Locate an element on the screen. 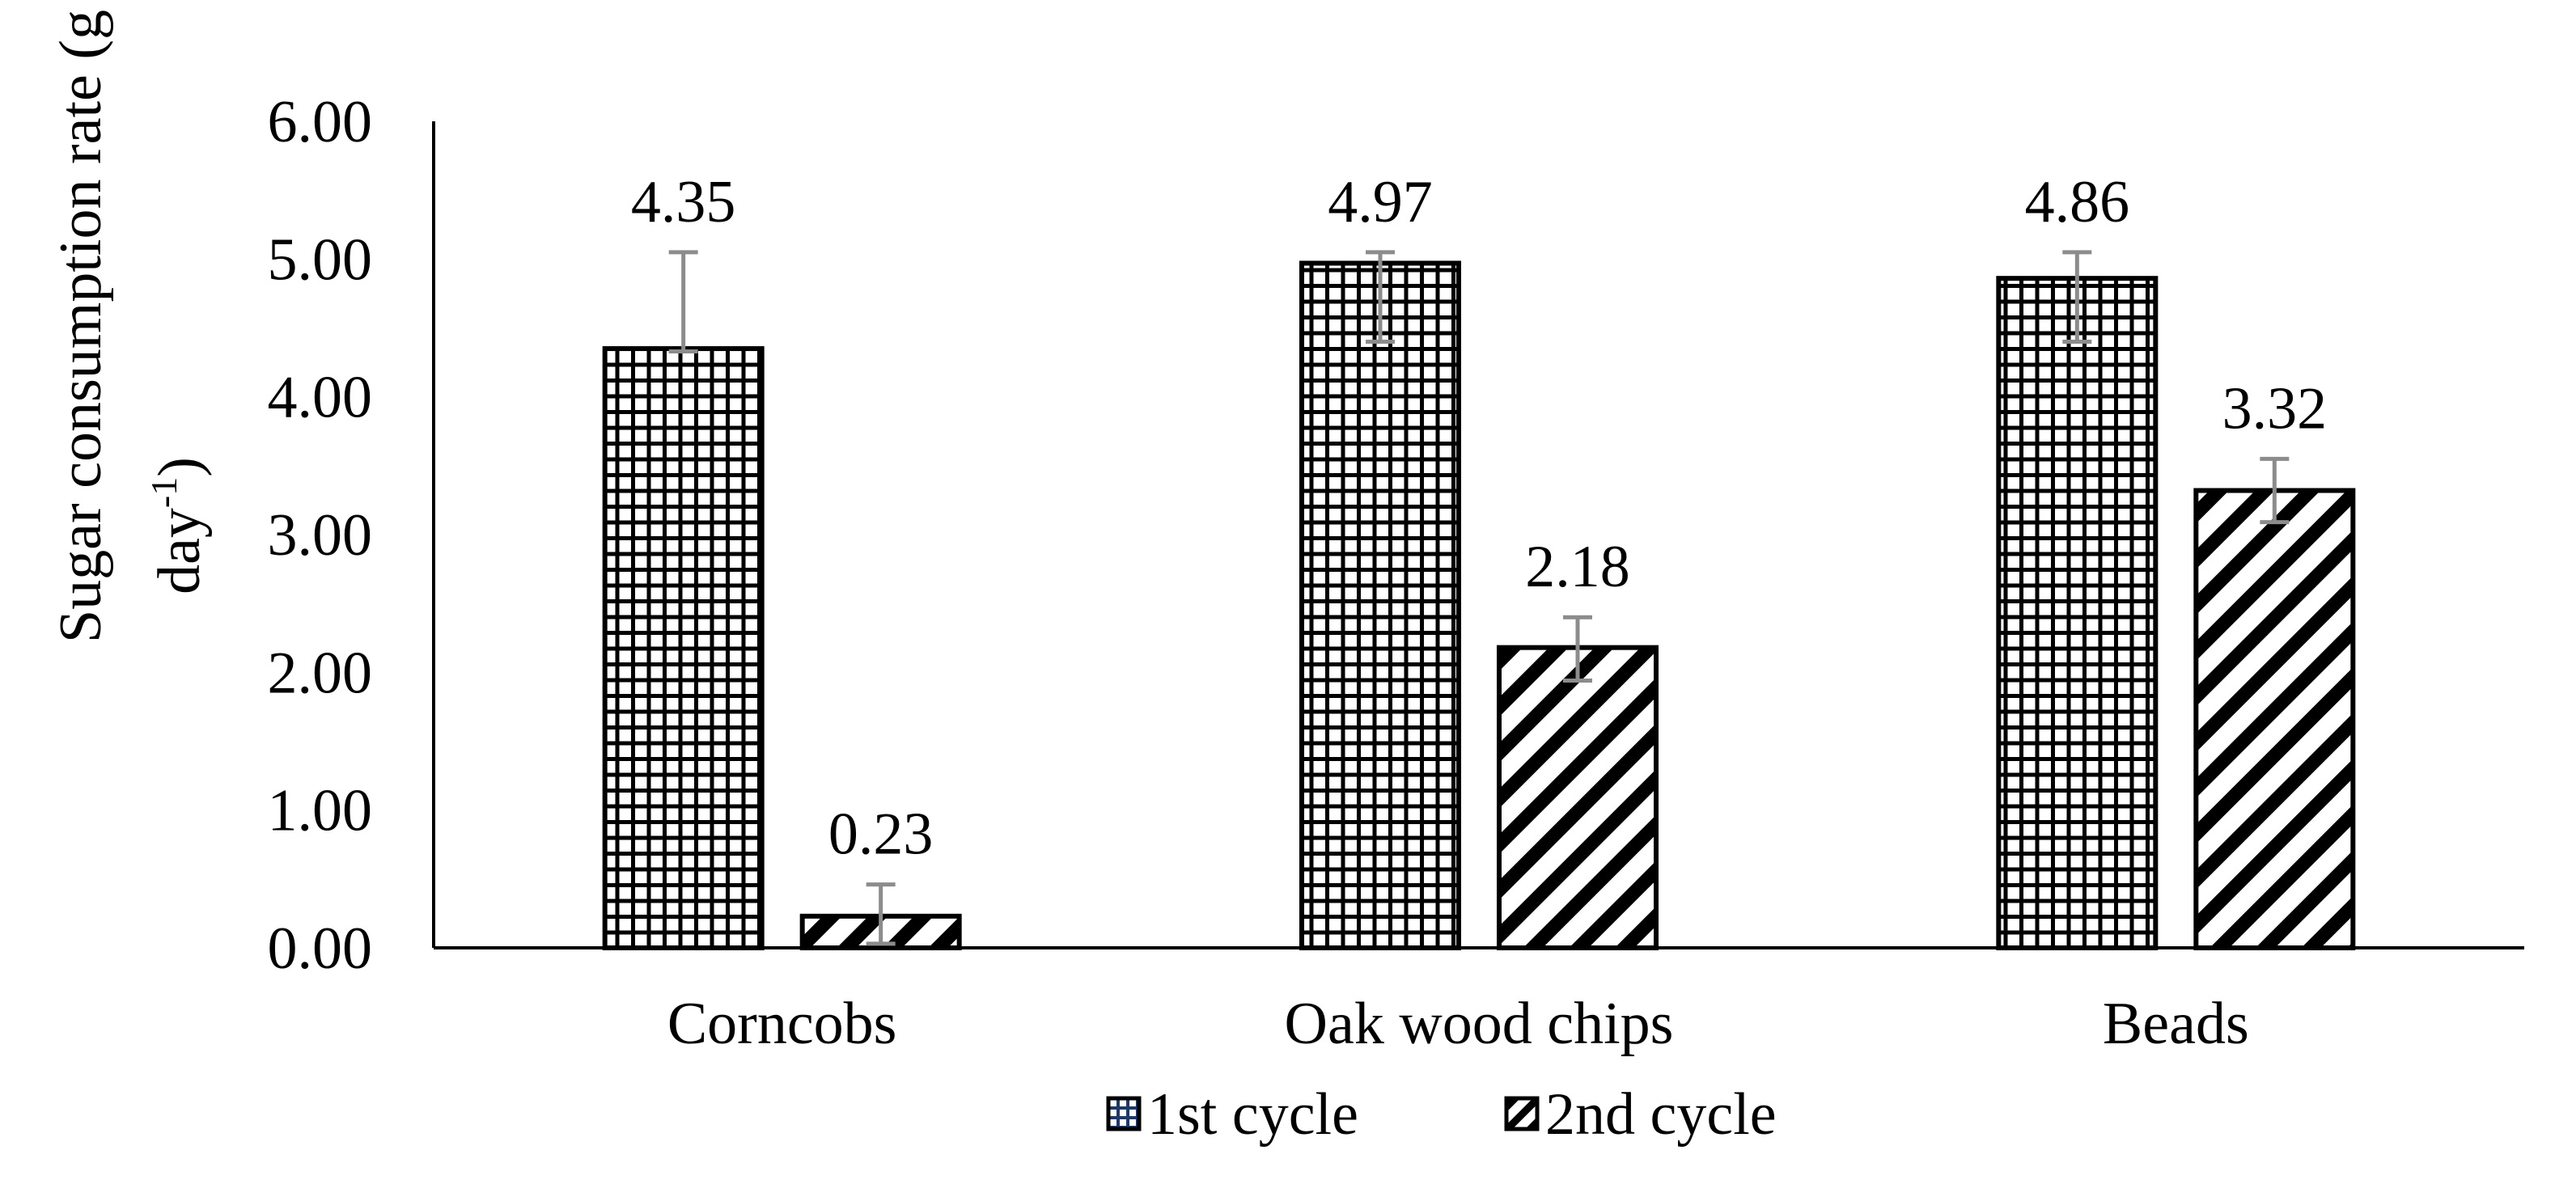  bar-1-beads is located at coordinates (2077, 613).